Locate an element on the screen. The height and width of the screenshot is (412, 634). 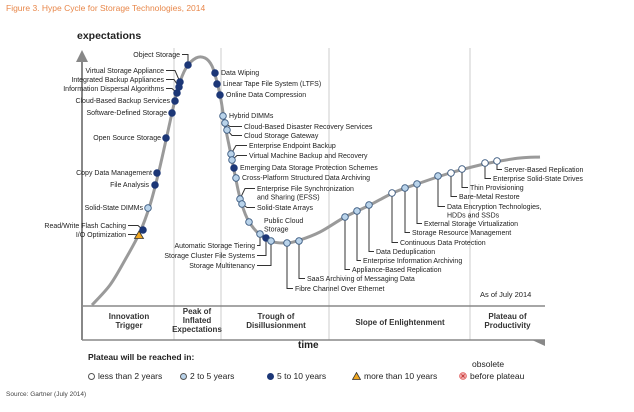
phase-label-line: Peak of is located at coordinates (197, 311).